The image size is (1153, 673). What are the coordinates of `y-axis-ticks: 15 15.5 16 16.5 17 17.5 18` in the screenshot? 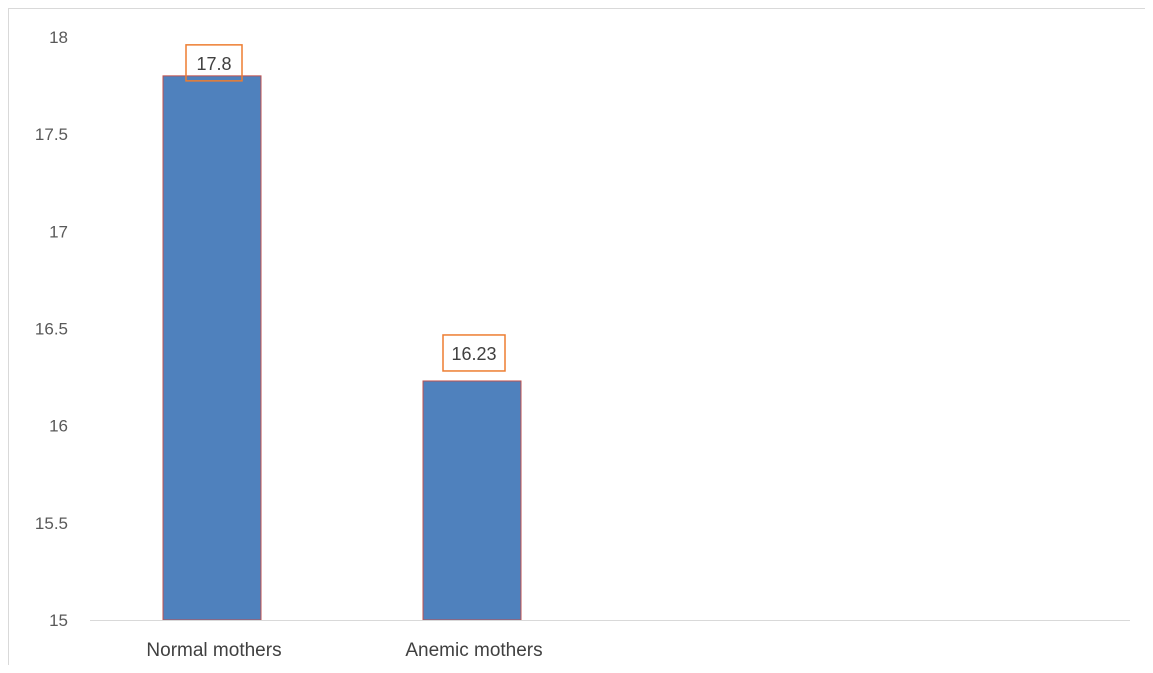 It's located at (51, 329).